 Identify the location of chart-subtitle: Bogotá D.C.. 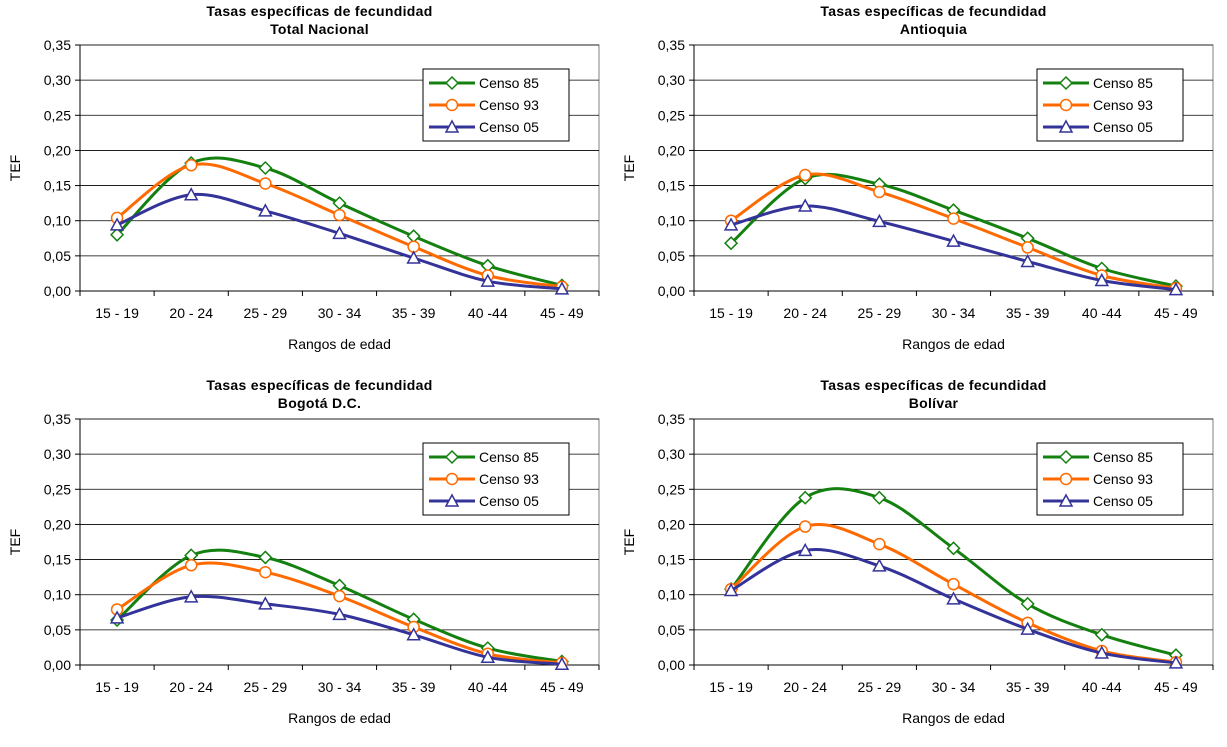
(319, 403).